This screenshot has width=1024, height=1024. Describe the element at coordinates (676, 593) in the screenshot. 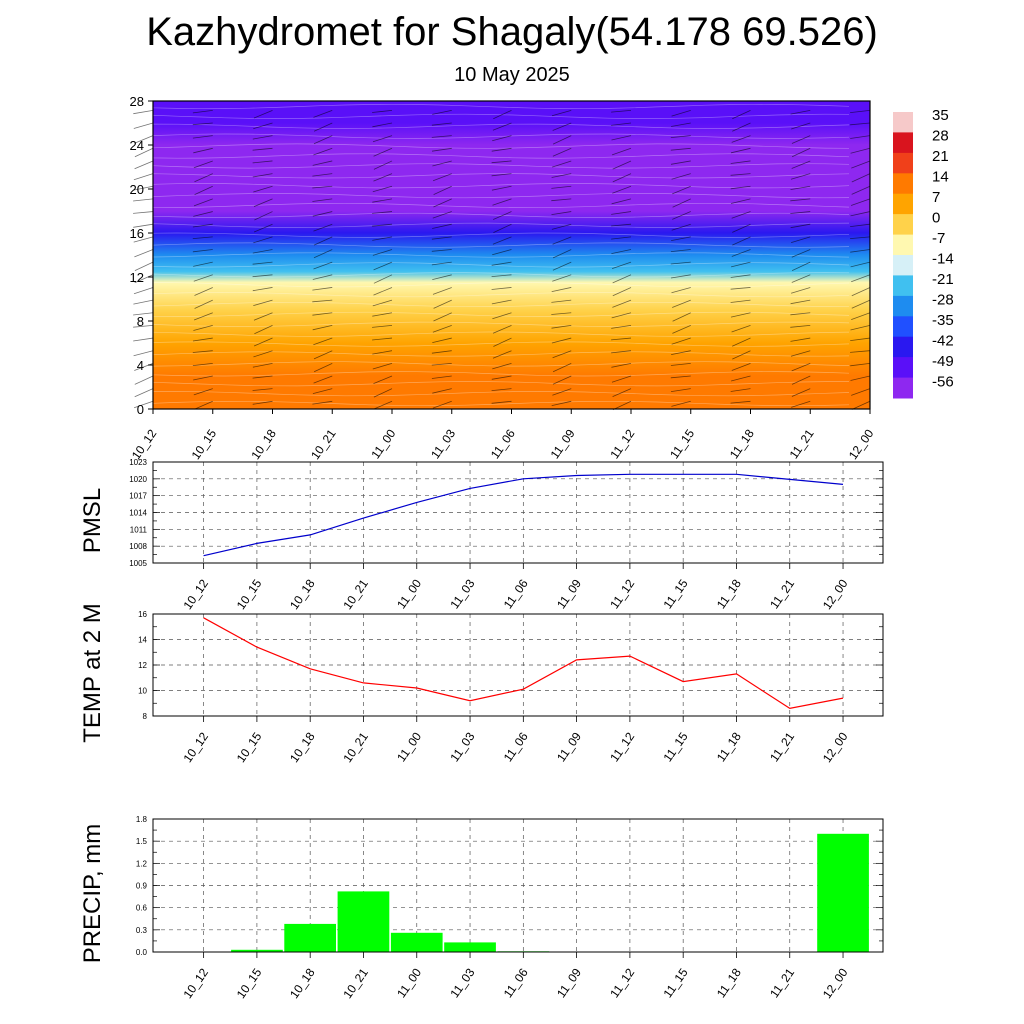

I see `x-tick-label: 11_15` at that location.